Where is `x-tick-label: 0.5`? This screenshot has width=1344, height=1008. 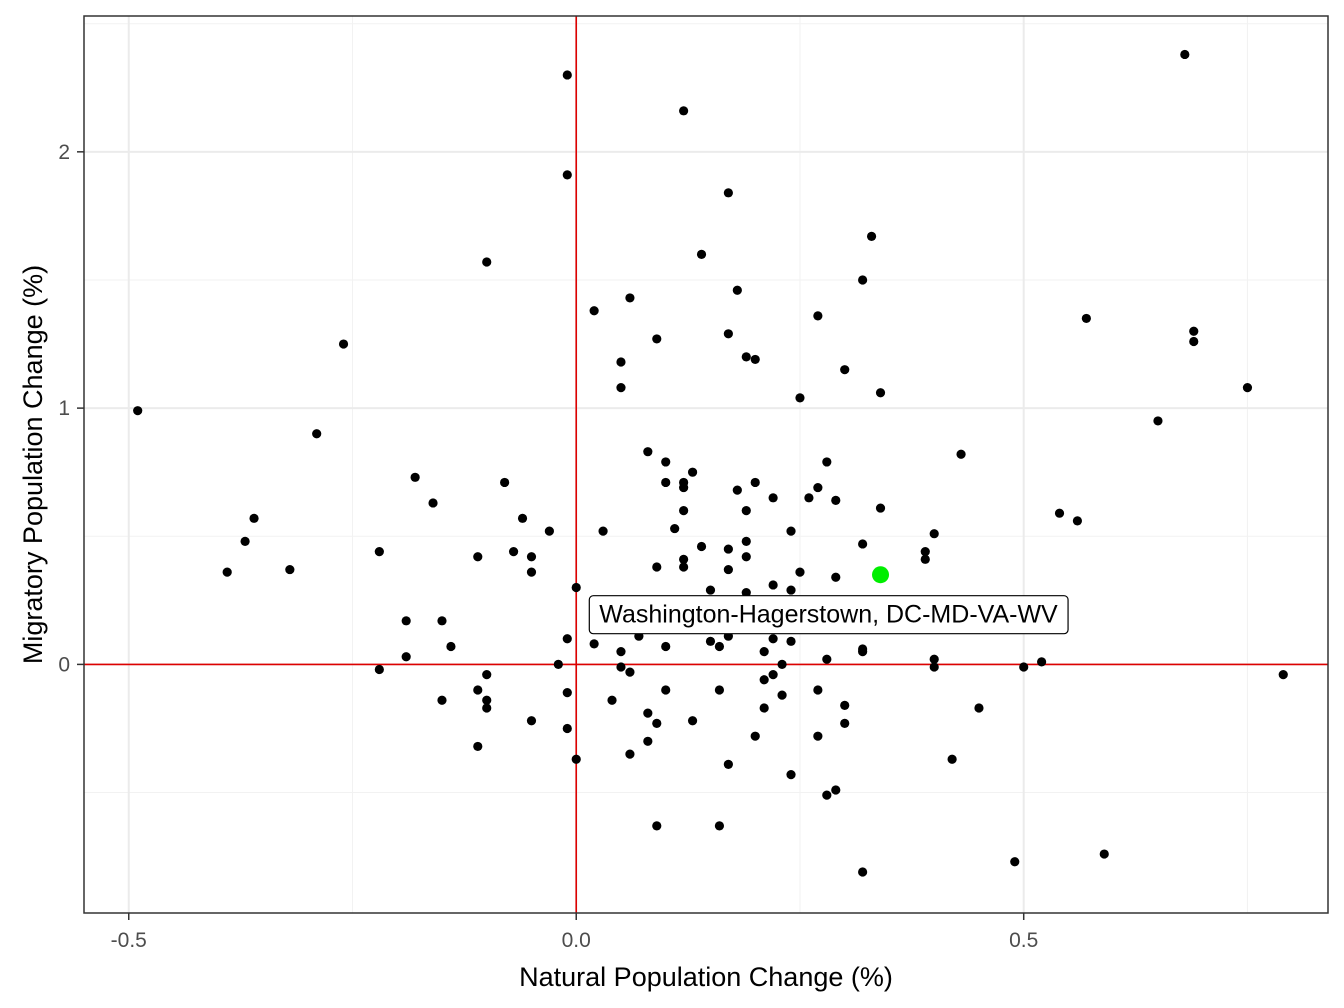 x-tick-label: 0.5 is located at coordinates (1023, 940).